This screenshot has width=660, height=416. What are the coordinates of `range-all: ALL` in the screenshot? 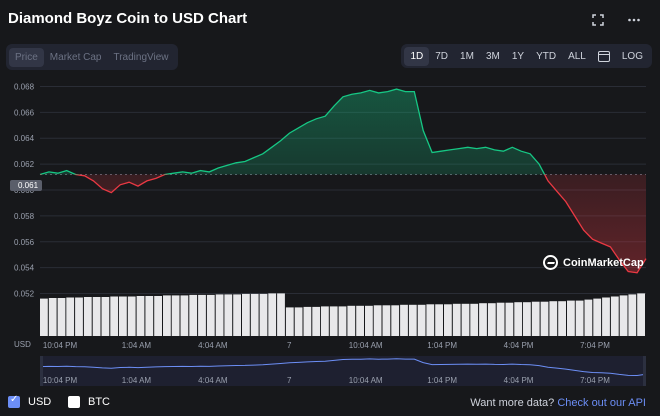 It's located at (577, 56).